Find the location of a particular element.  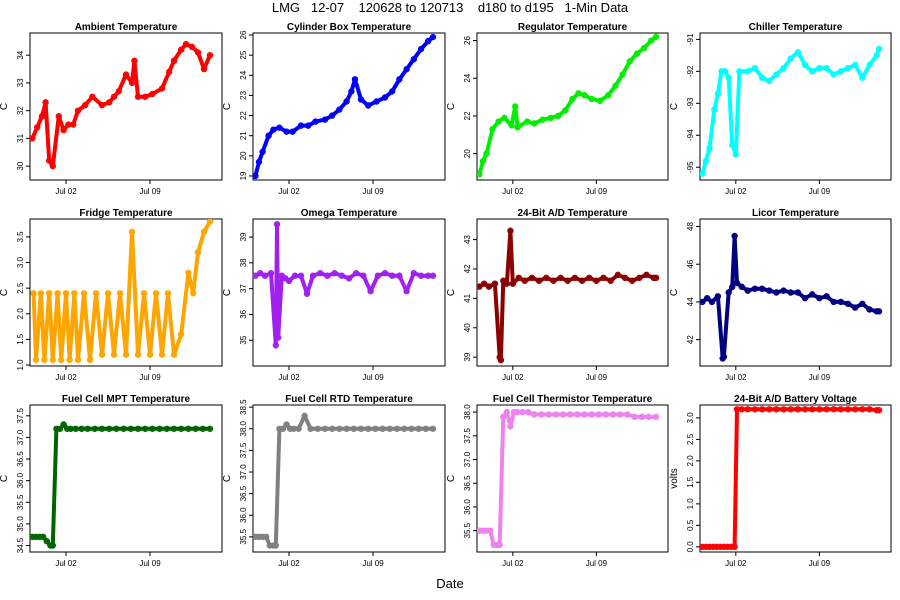

y-tick-label: 20 is located at coordinates (467, 153).